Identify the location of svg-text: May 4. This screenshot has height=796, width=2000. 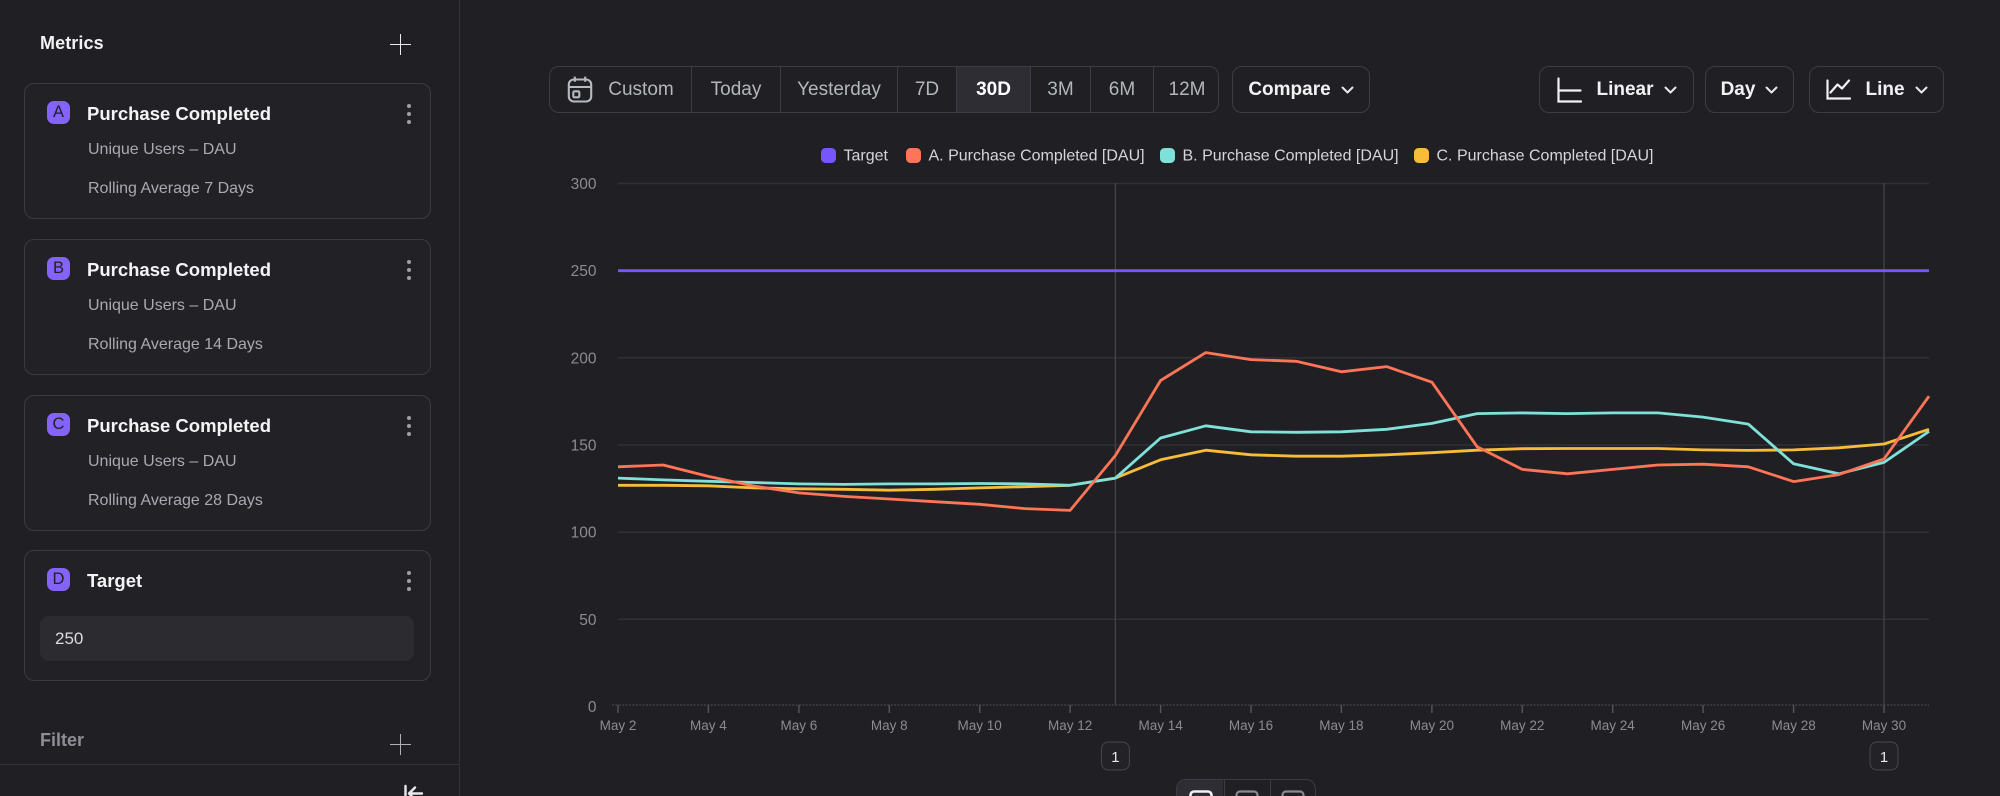
(708, 725).